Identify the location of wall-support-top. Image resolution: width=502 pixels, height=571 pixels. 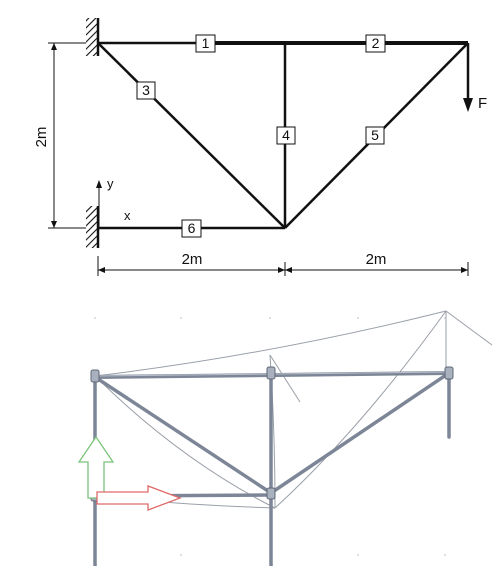
(93, 37).